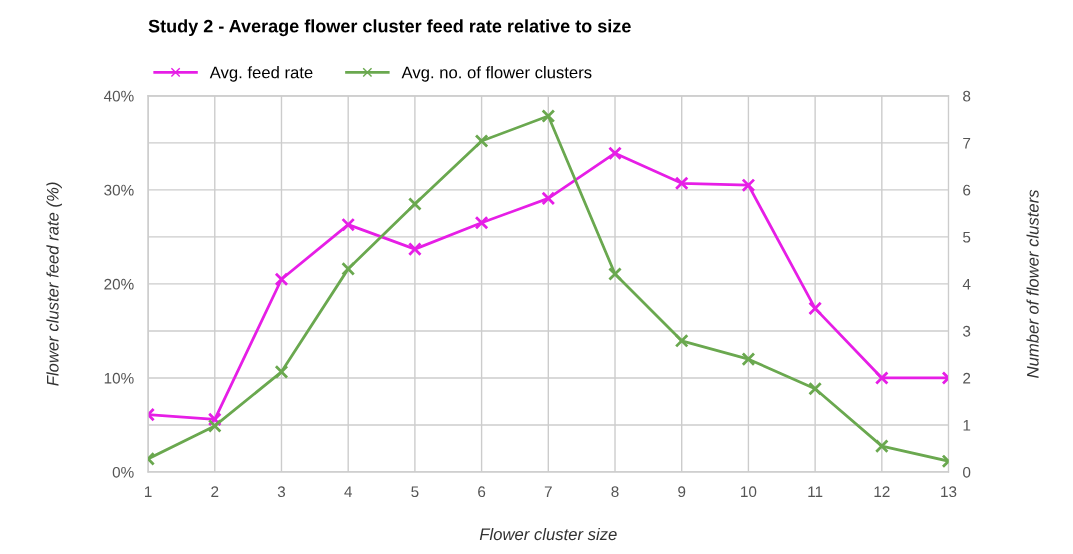  Describe the element at coordinates (967, 143) in the screenshot. I see `y2-tick-label: 7` at that location.